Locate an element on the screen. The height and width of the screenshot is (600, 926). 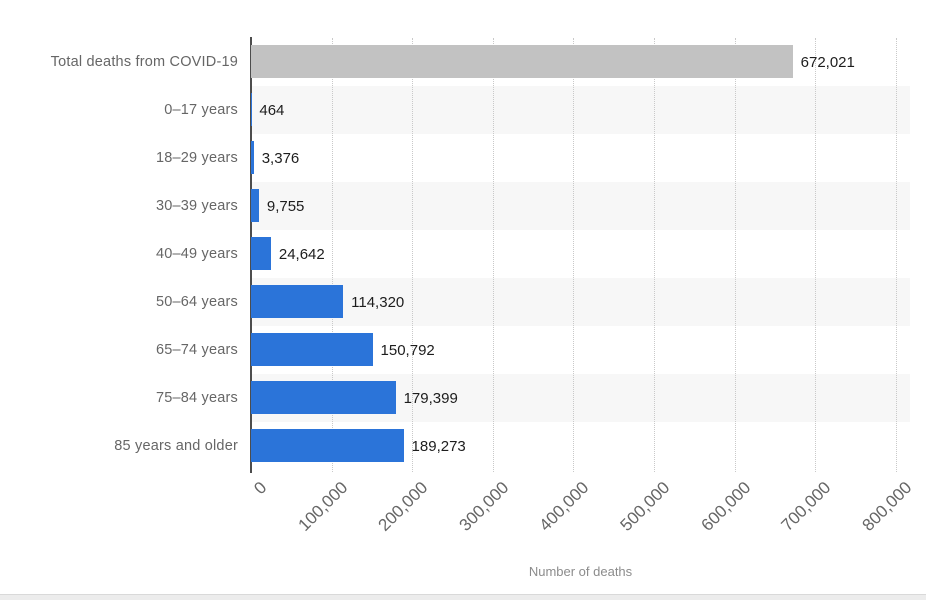
chart-row: 50–64 years 114,320 is located at coordinates (463, 302).